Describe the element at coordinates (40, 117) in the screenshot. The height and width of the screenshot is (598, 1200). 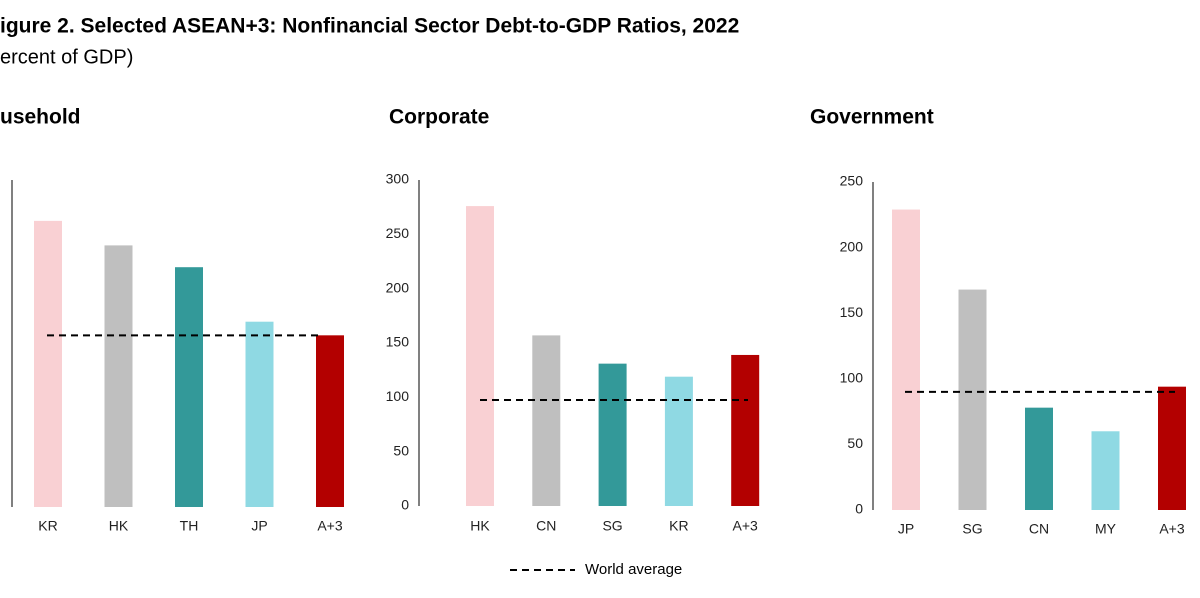
I see `panel-title: usehold` at that location.